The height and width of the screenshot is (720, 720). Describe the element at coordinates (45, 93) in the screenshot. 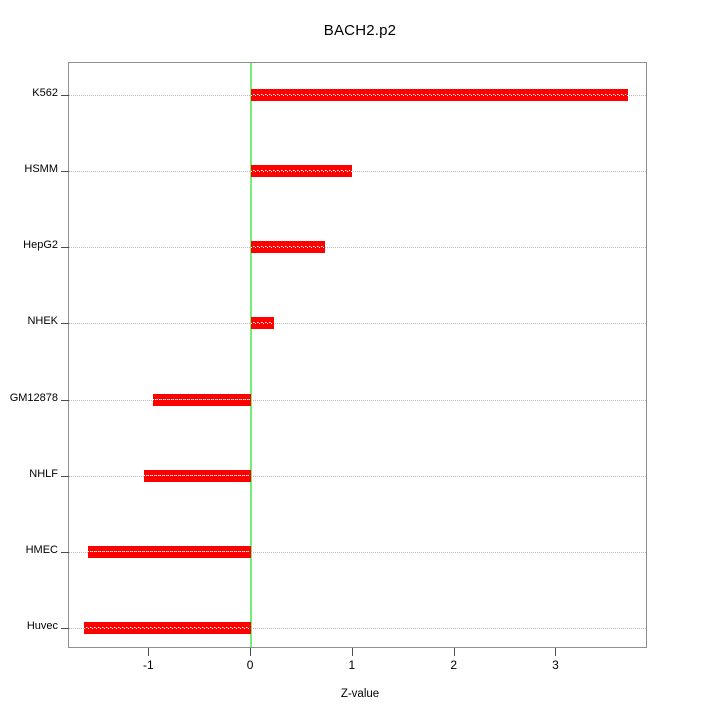

I see `y-axis-tick-label: K562` at that location.